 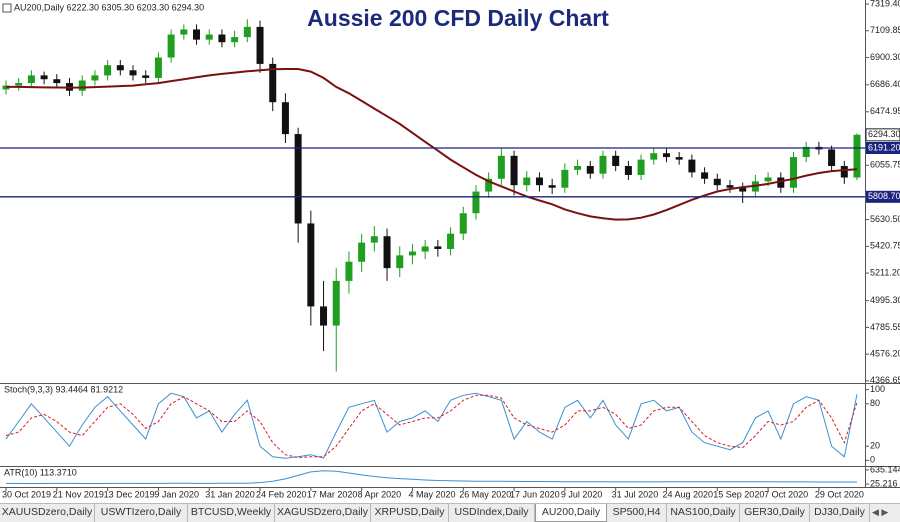 I want to click on chart-tab: GER30,Daily, so click(x=775, y=513).